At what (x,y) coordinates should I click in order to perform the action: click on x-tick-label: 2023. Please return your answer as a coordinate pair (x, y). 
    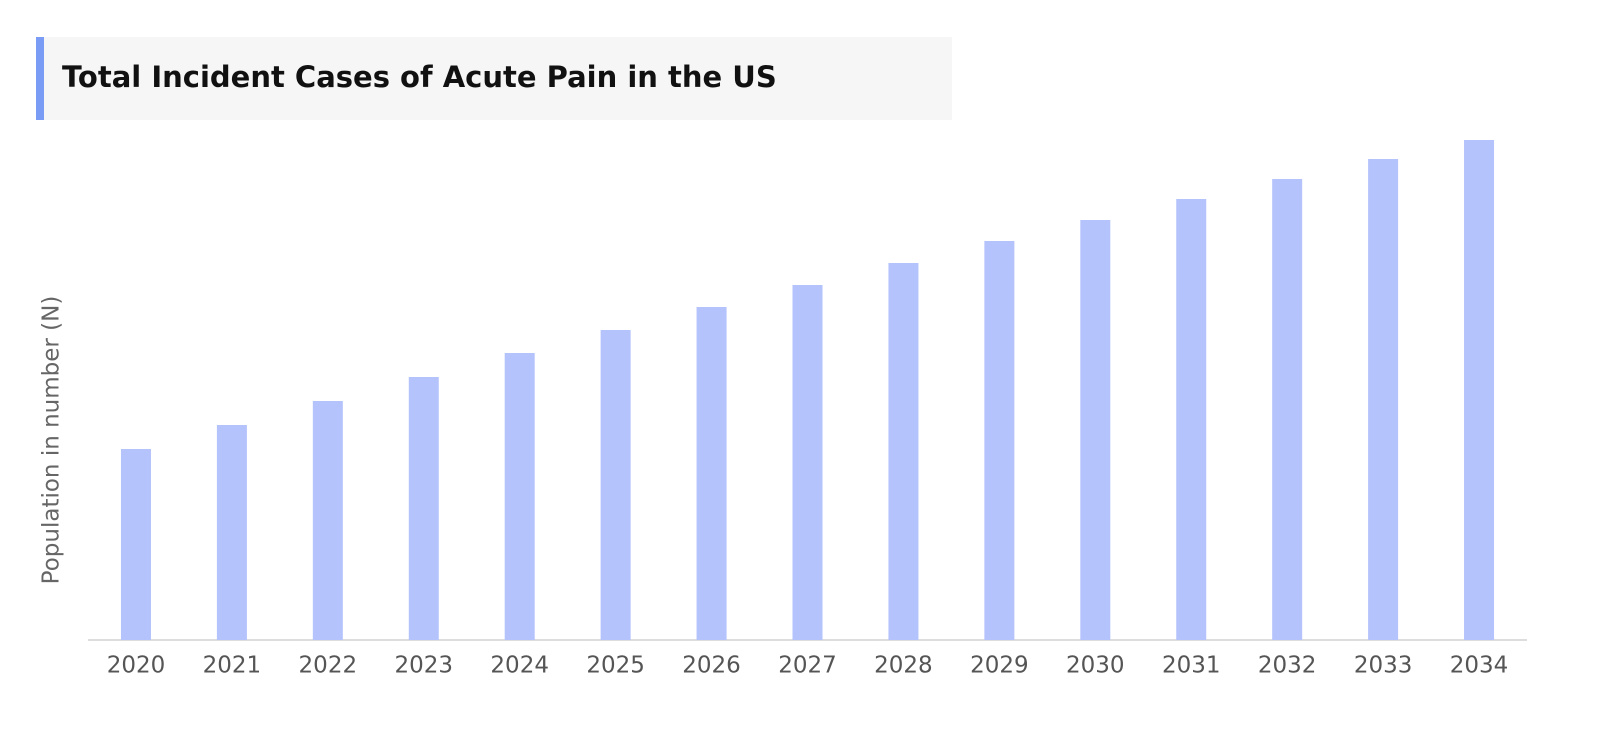
    Looking at the image, I should click on (423, 666).